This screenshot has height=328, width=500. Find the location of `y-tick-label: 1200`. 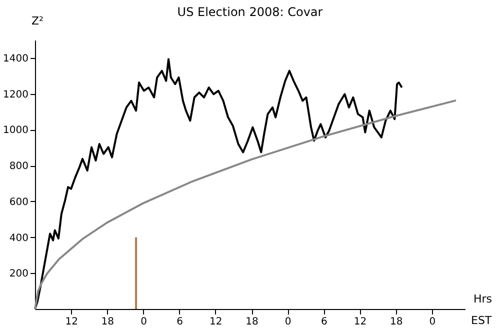

y-tick-label: 1200 is located at coordinates (15, 94).